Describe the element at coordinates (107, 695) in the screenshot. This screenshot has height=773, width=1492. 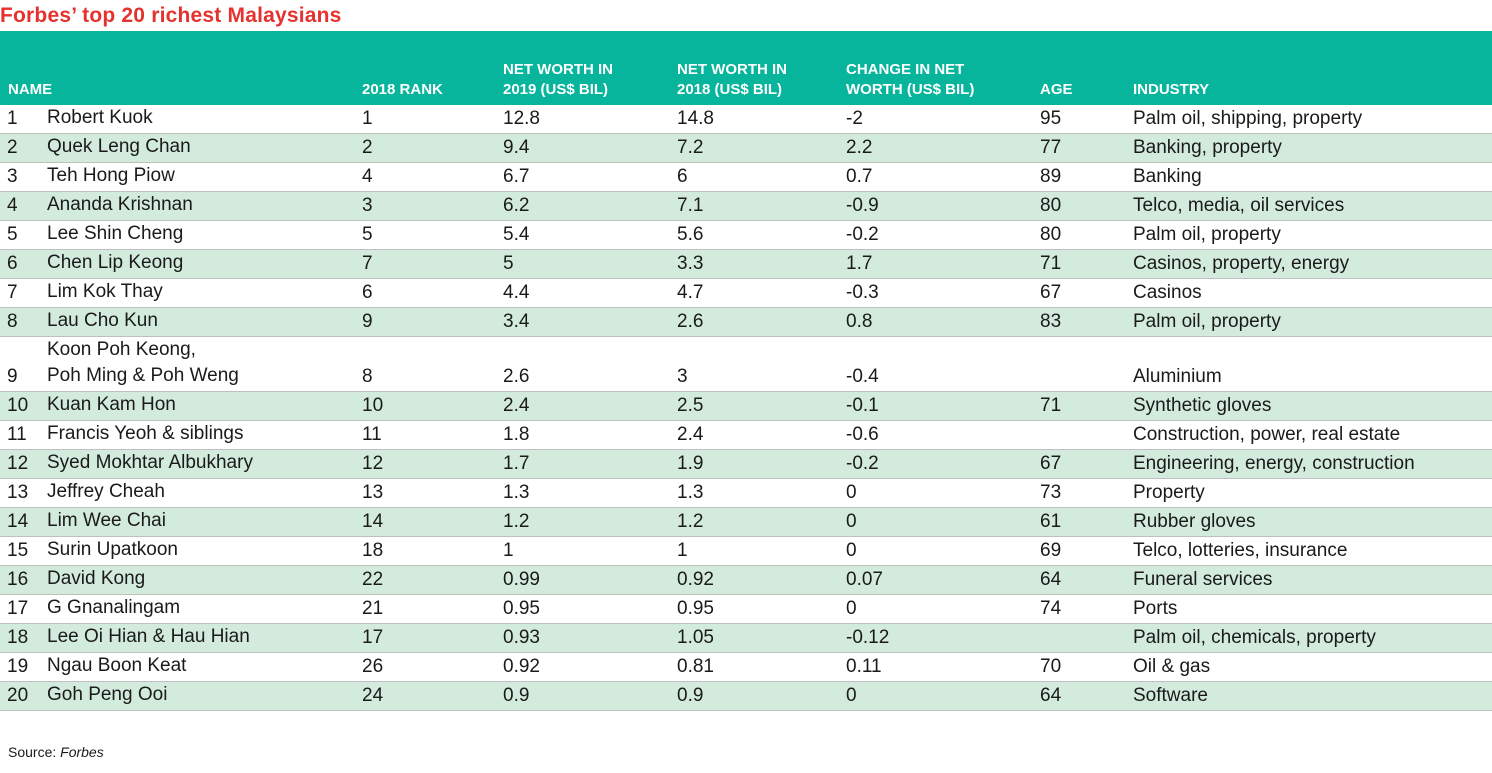
I see `name-cell: Goh Peng Ooi` at that location.